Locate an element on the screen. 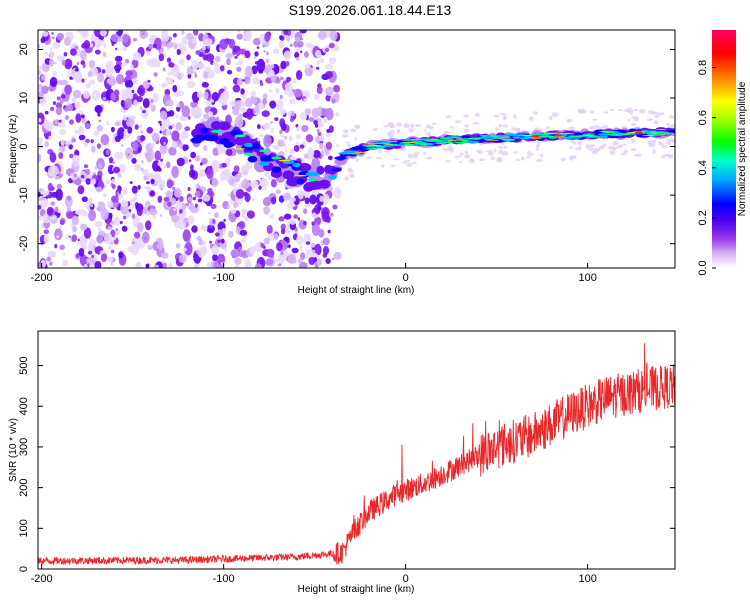  x-tick-label: -100 is located at coordinates (224, 579).